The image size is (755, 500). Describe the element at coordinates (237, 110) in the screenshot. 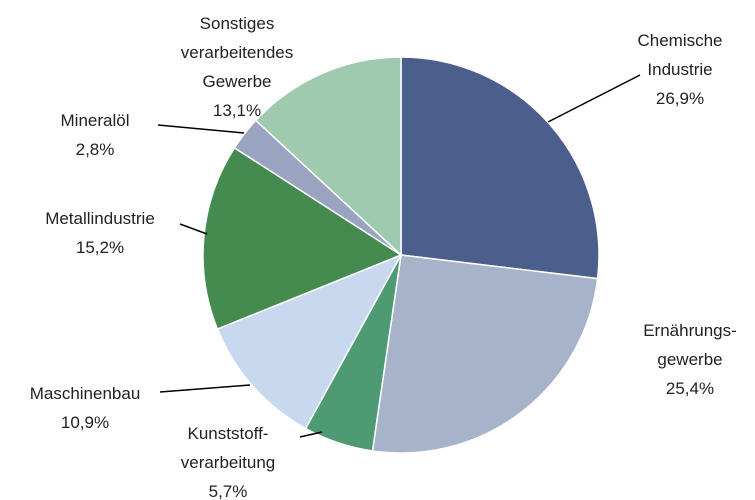

I see `value-label: 13,1%` at that location.